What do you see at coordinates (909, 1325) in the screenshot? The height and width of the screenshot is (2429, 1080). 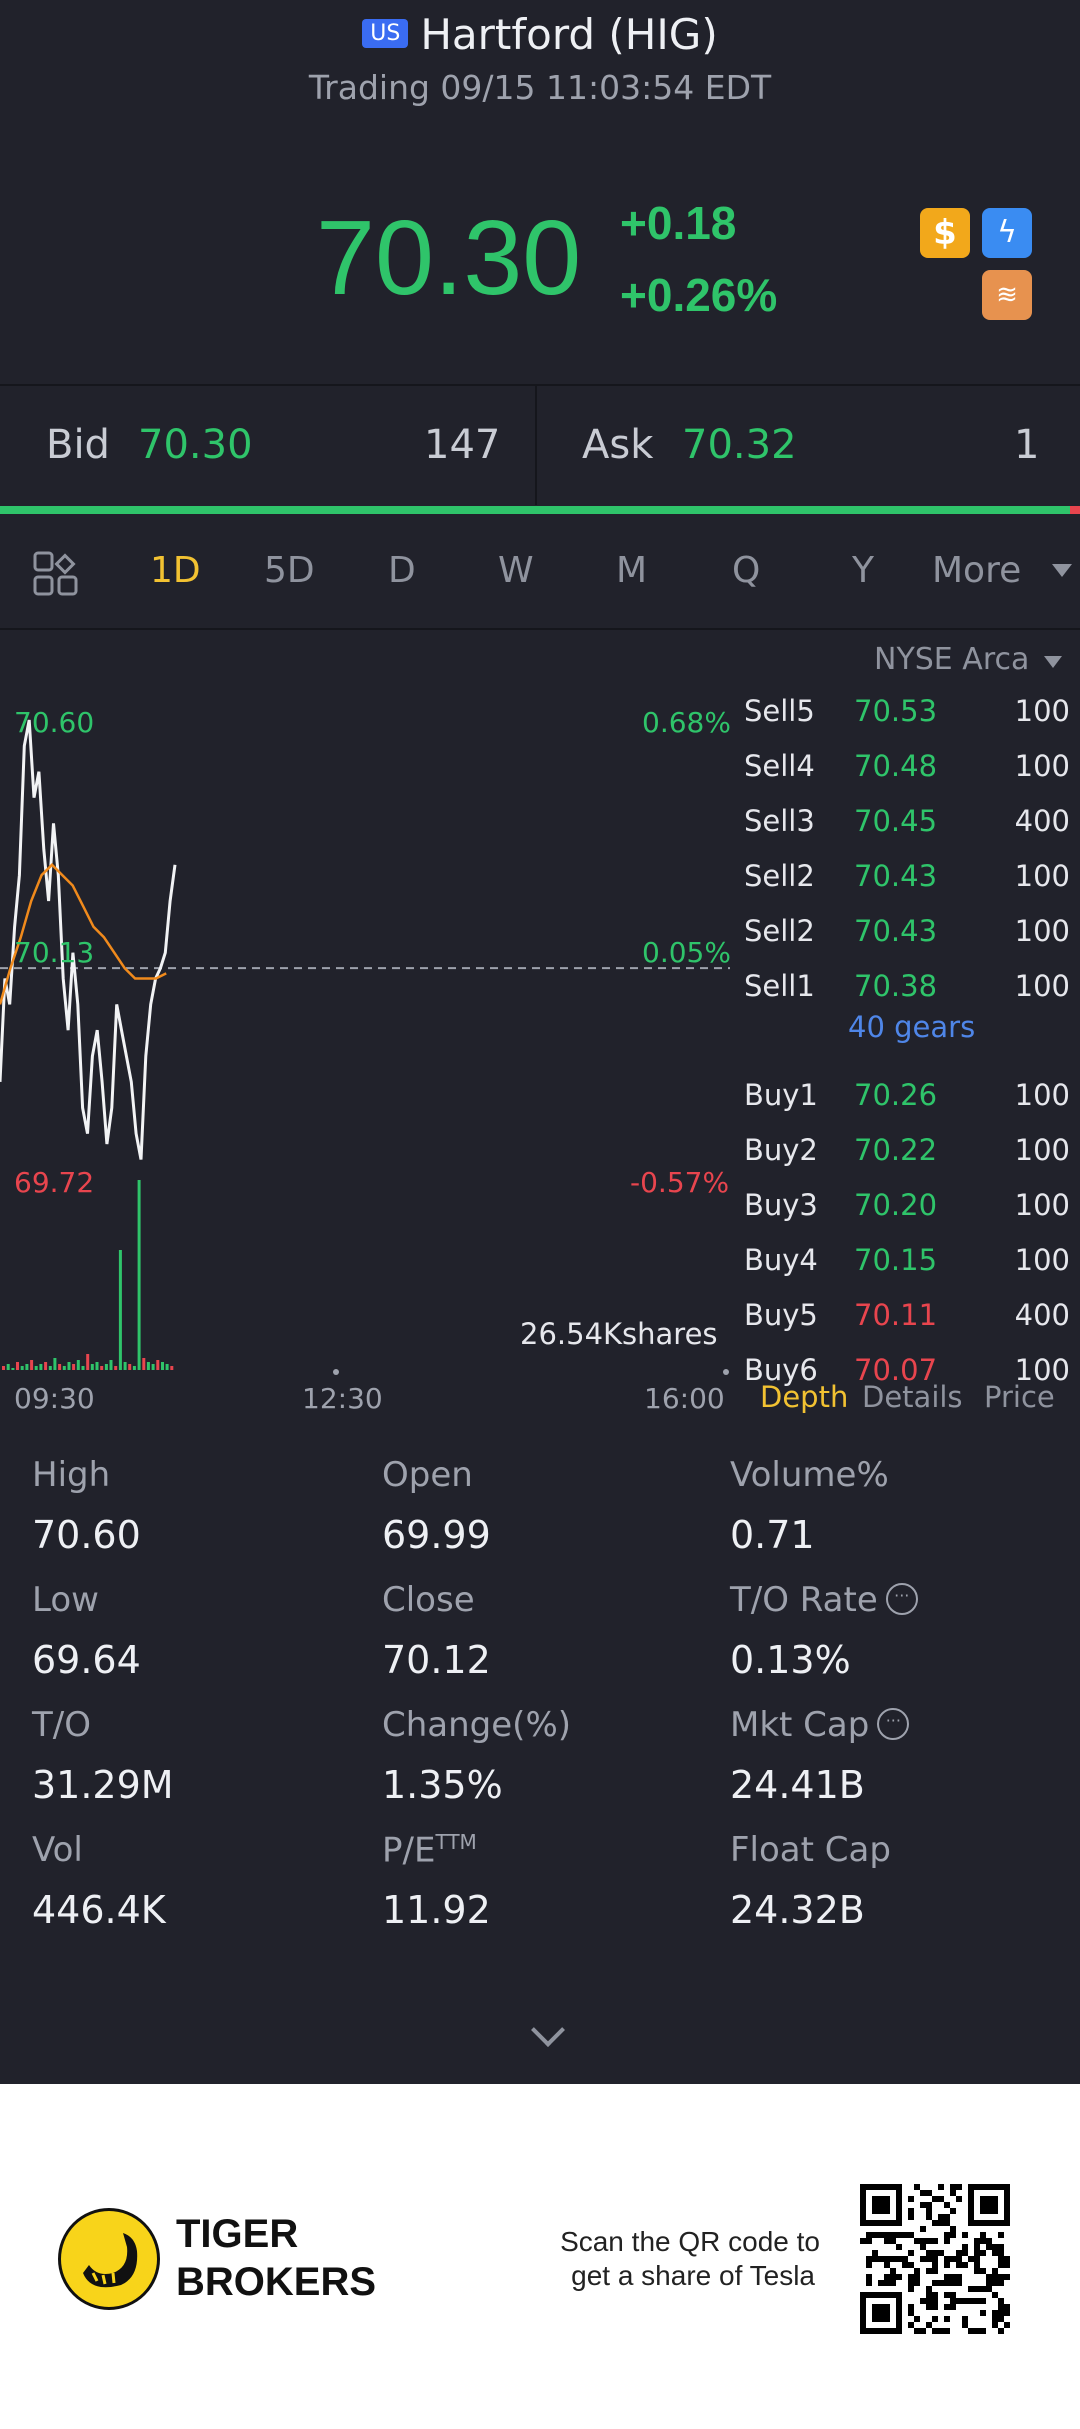 I see `buy-order-row: Buy5 70.11 400` at bounding box center [909, 1325].